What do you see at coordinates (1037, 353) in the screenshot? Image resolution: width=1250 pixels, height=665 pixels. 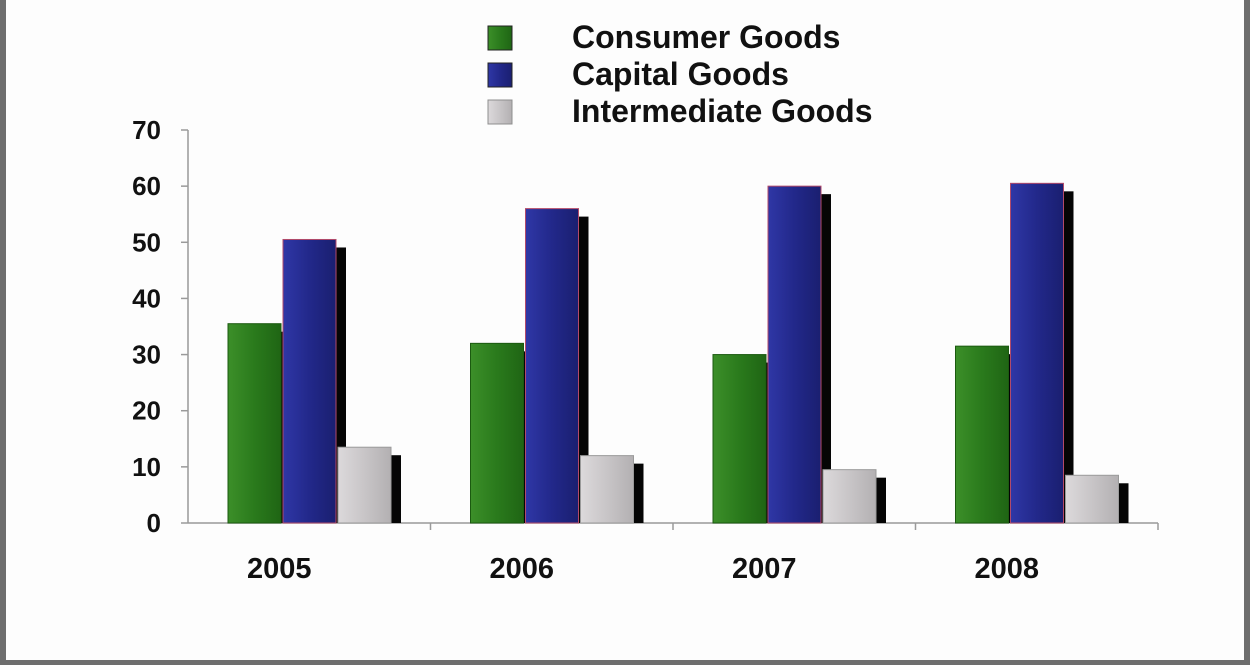 I see `bar-capital-goods-2008` at bounding box center [1037, 353].